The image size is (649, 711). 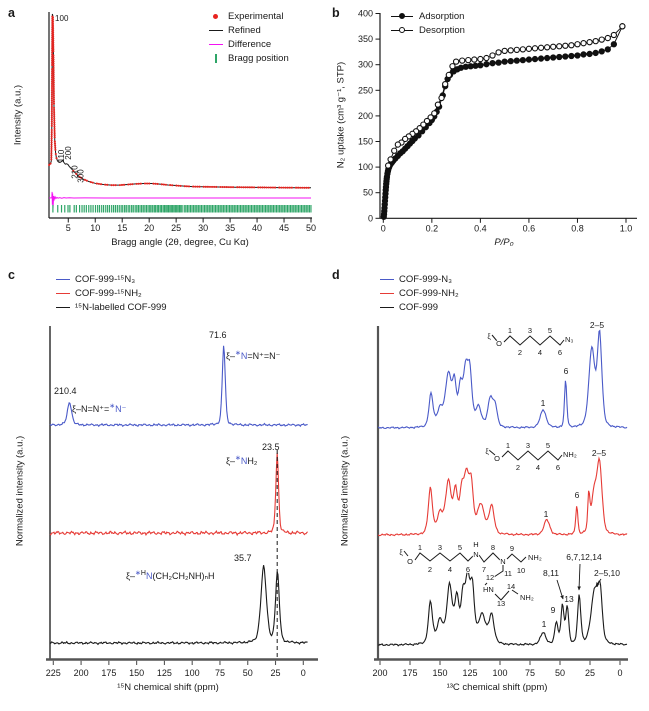 I want to click on legend-label: Difference, so click(x=250, y=44).